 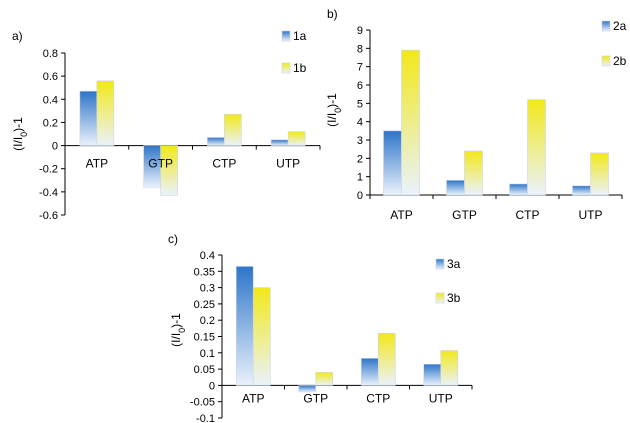 I want to click on legend-swatch-1b, so click(x=286, y=68).